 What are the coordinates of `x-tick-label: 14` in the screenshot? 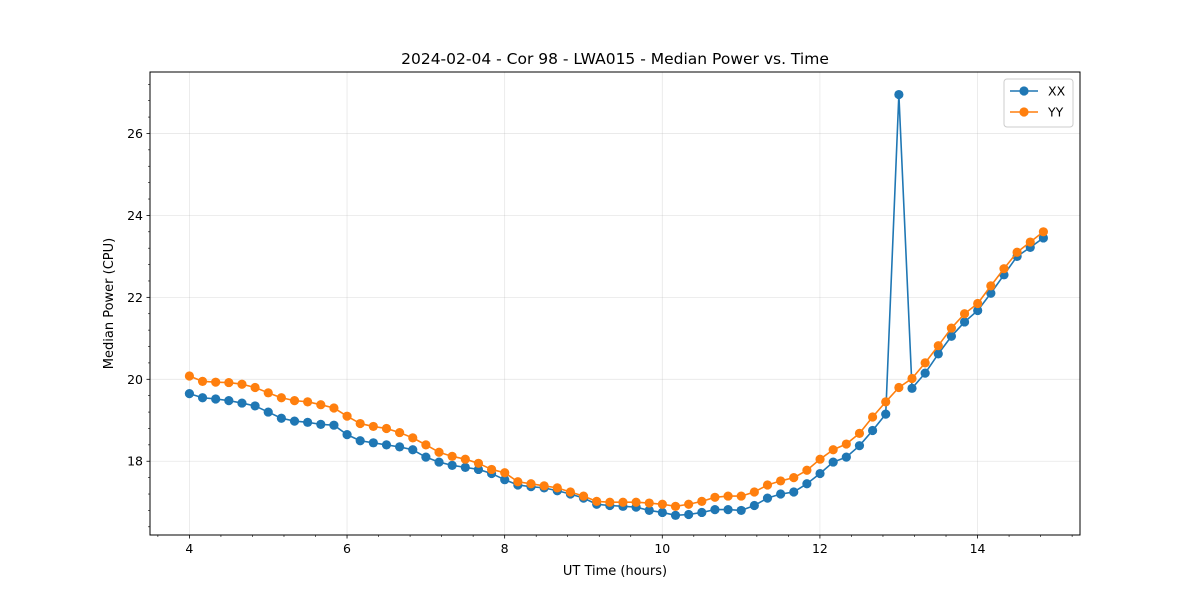 It's located at (978, 548).